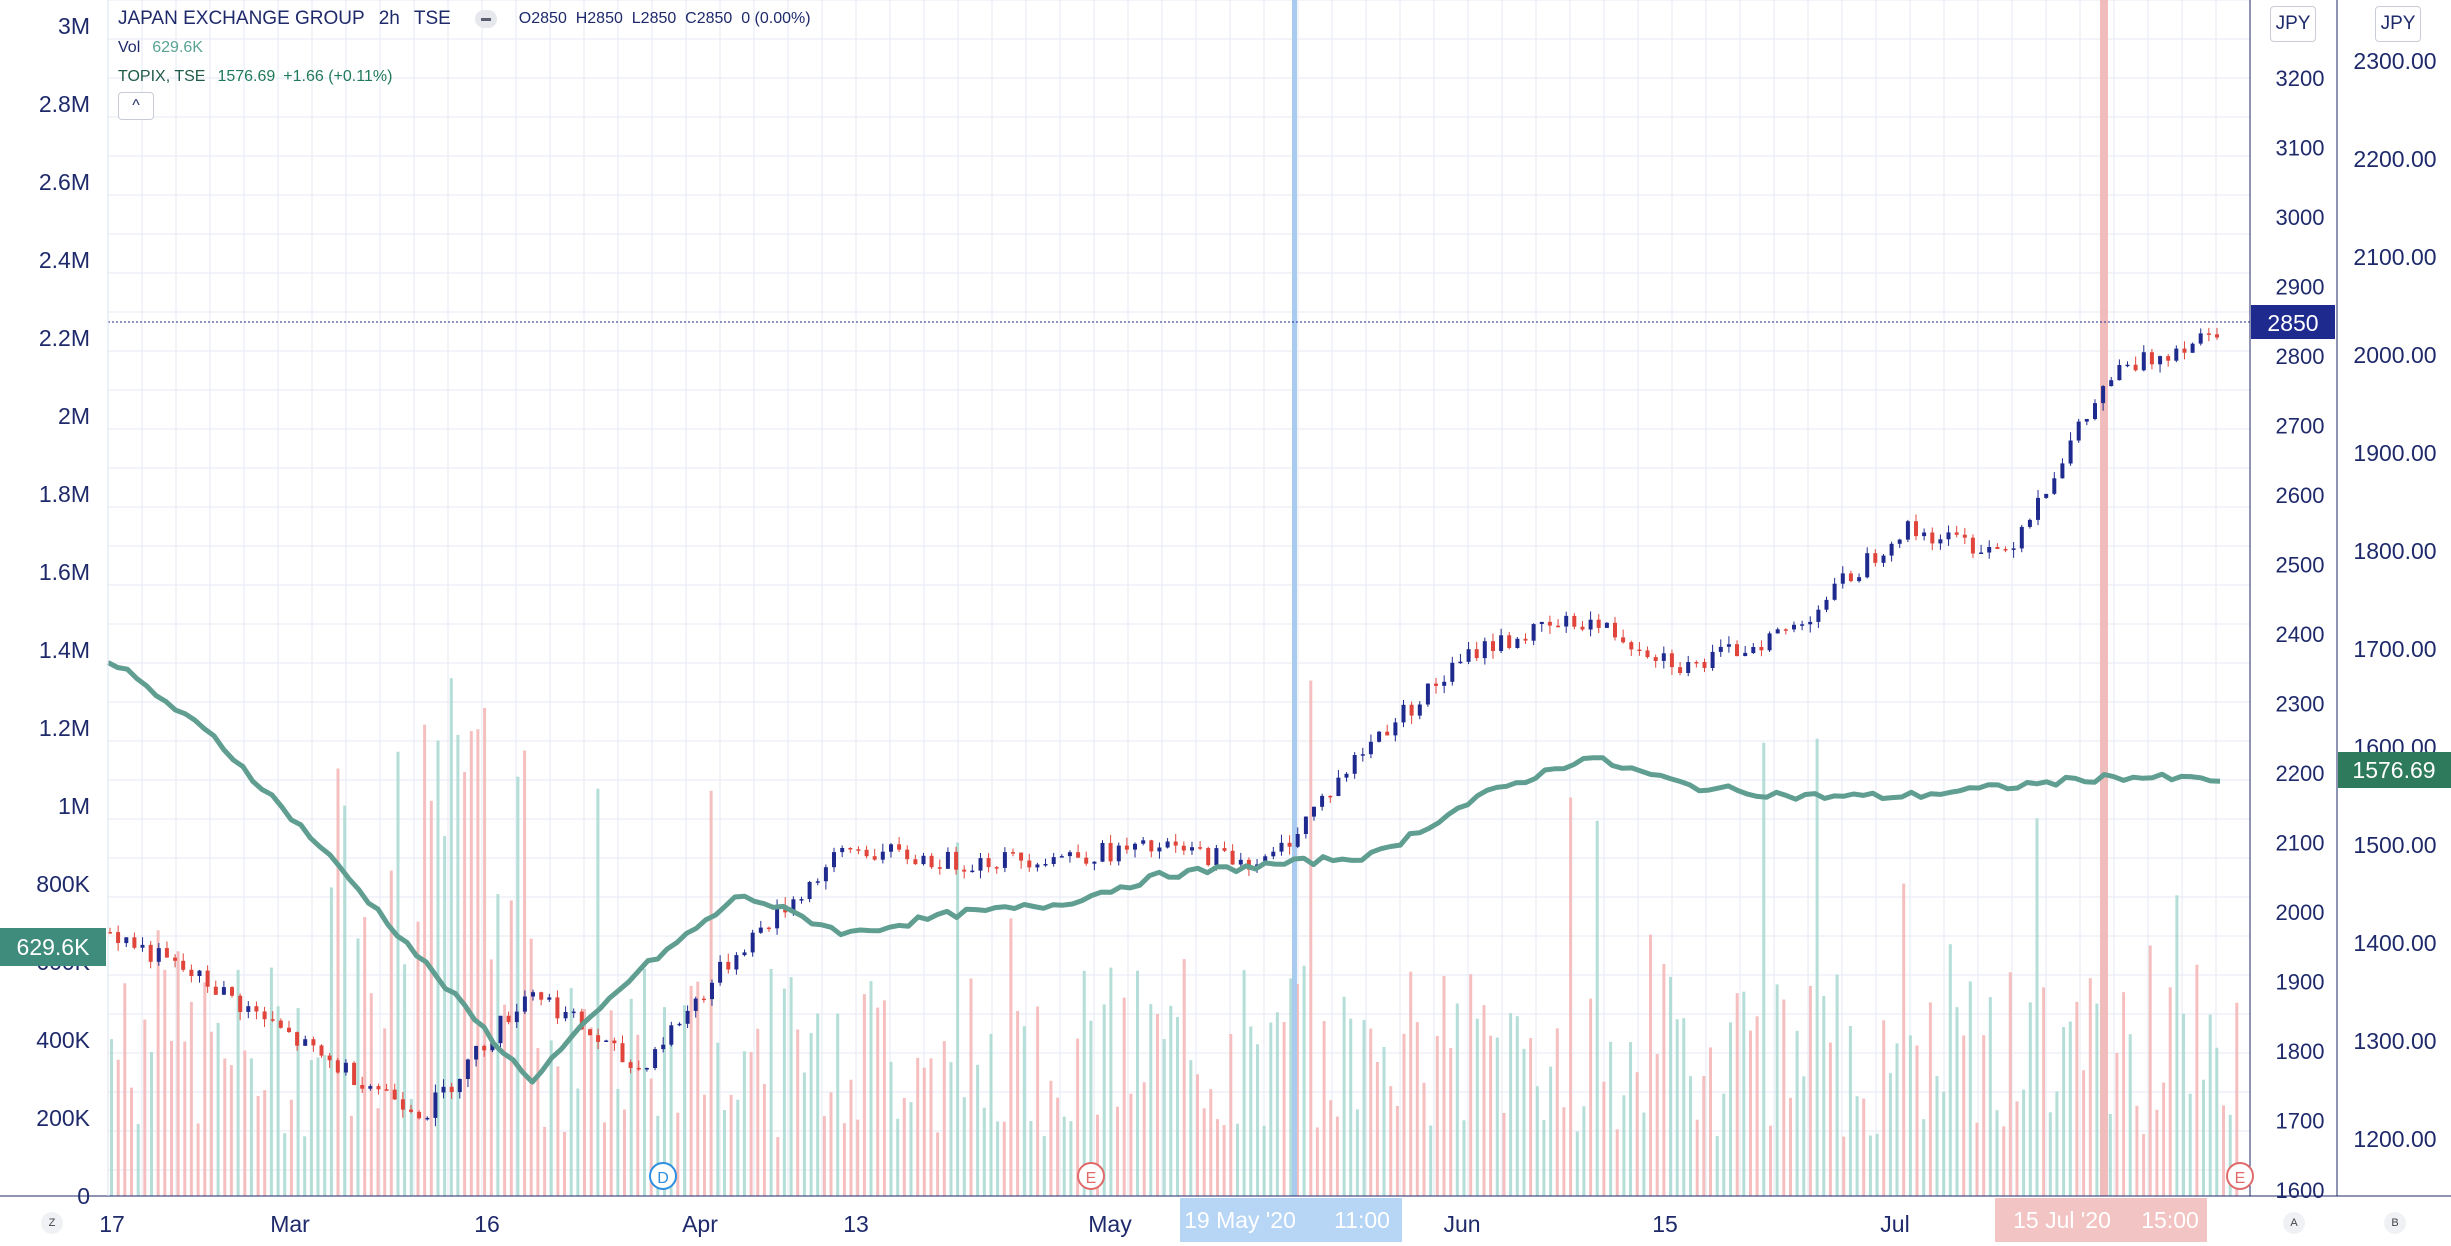  I want to click on more-options-icon, so click(485, 18).